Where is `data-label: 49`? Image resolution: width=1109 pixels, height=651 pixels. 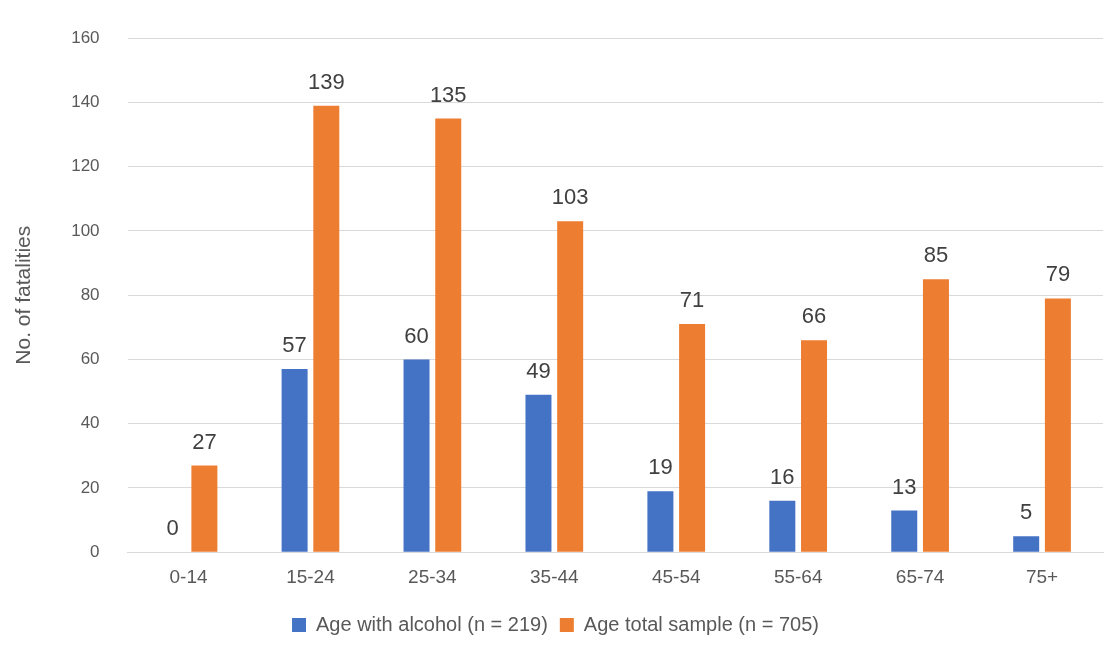 data-label: 49 is located at coordinates (538, 370).